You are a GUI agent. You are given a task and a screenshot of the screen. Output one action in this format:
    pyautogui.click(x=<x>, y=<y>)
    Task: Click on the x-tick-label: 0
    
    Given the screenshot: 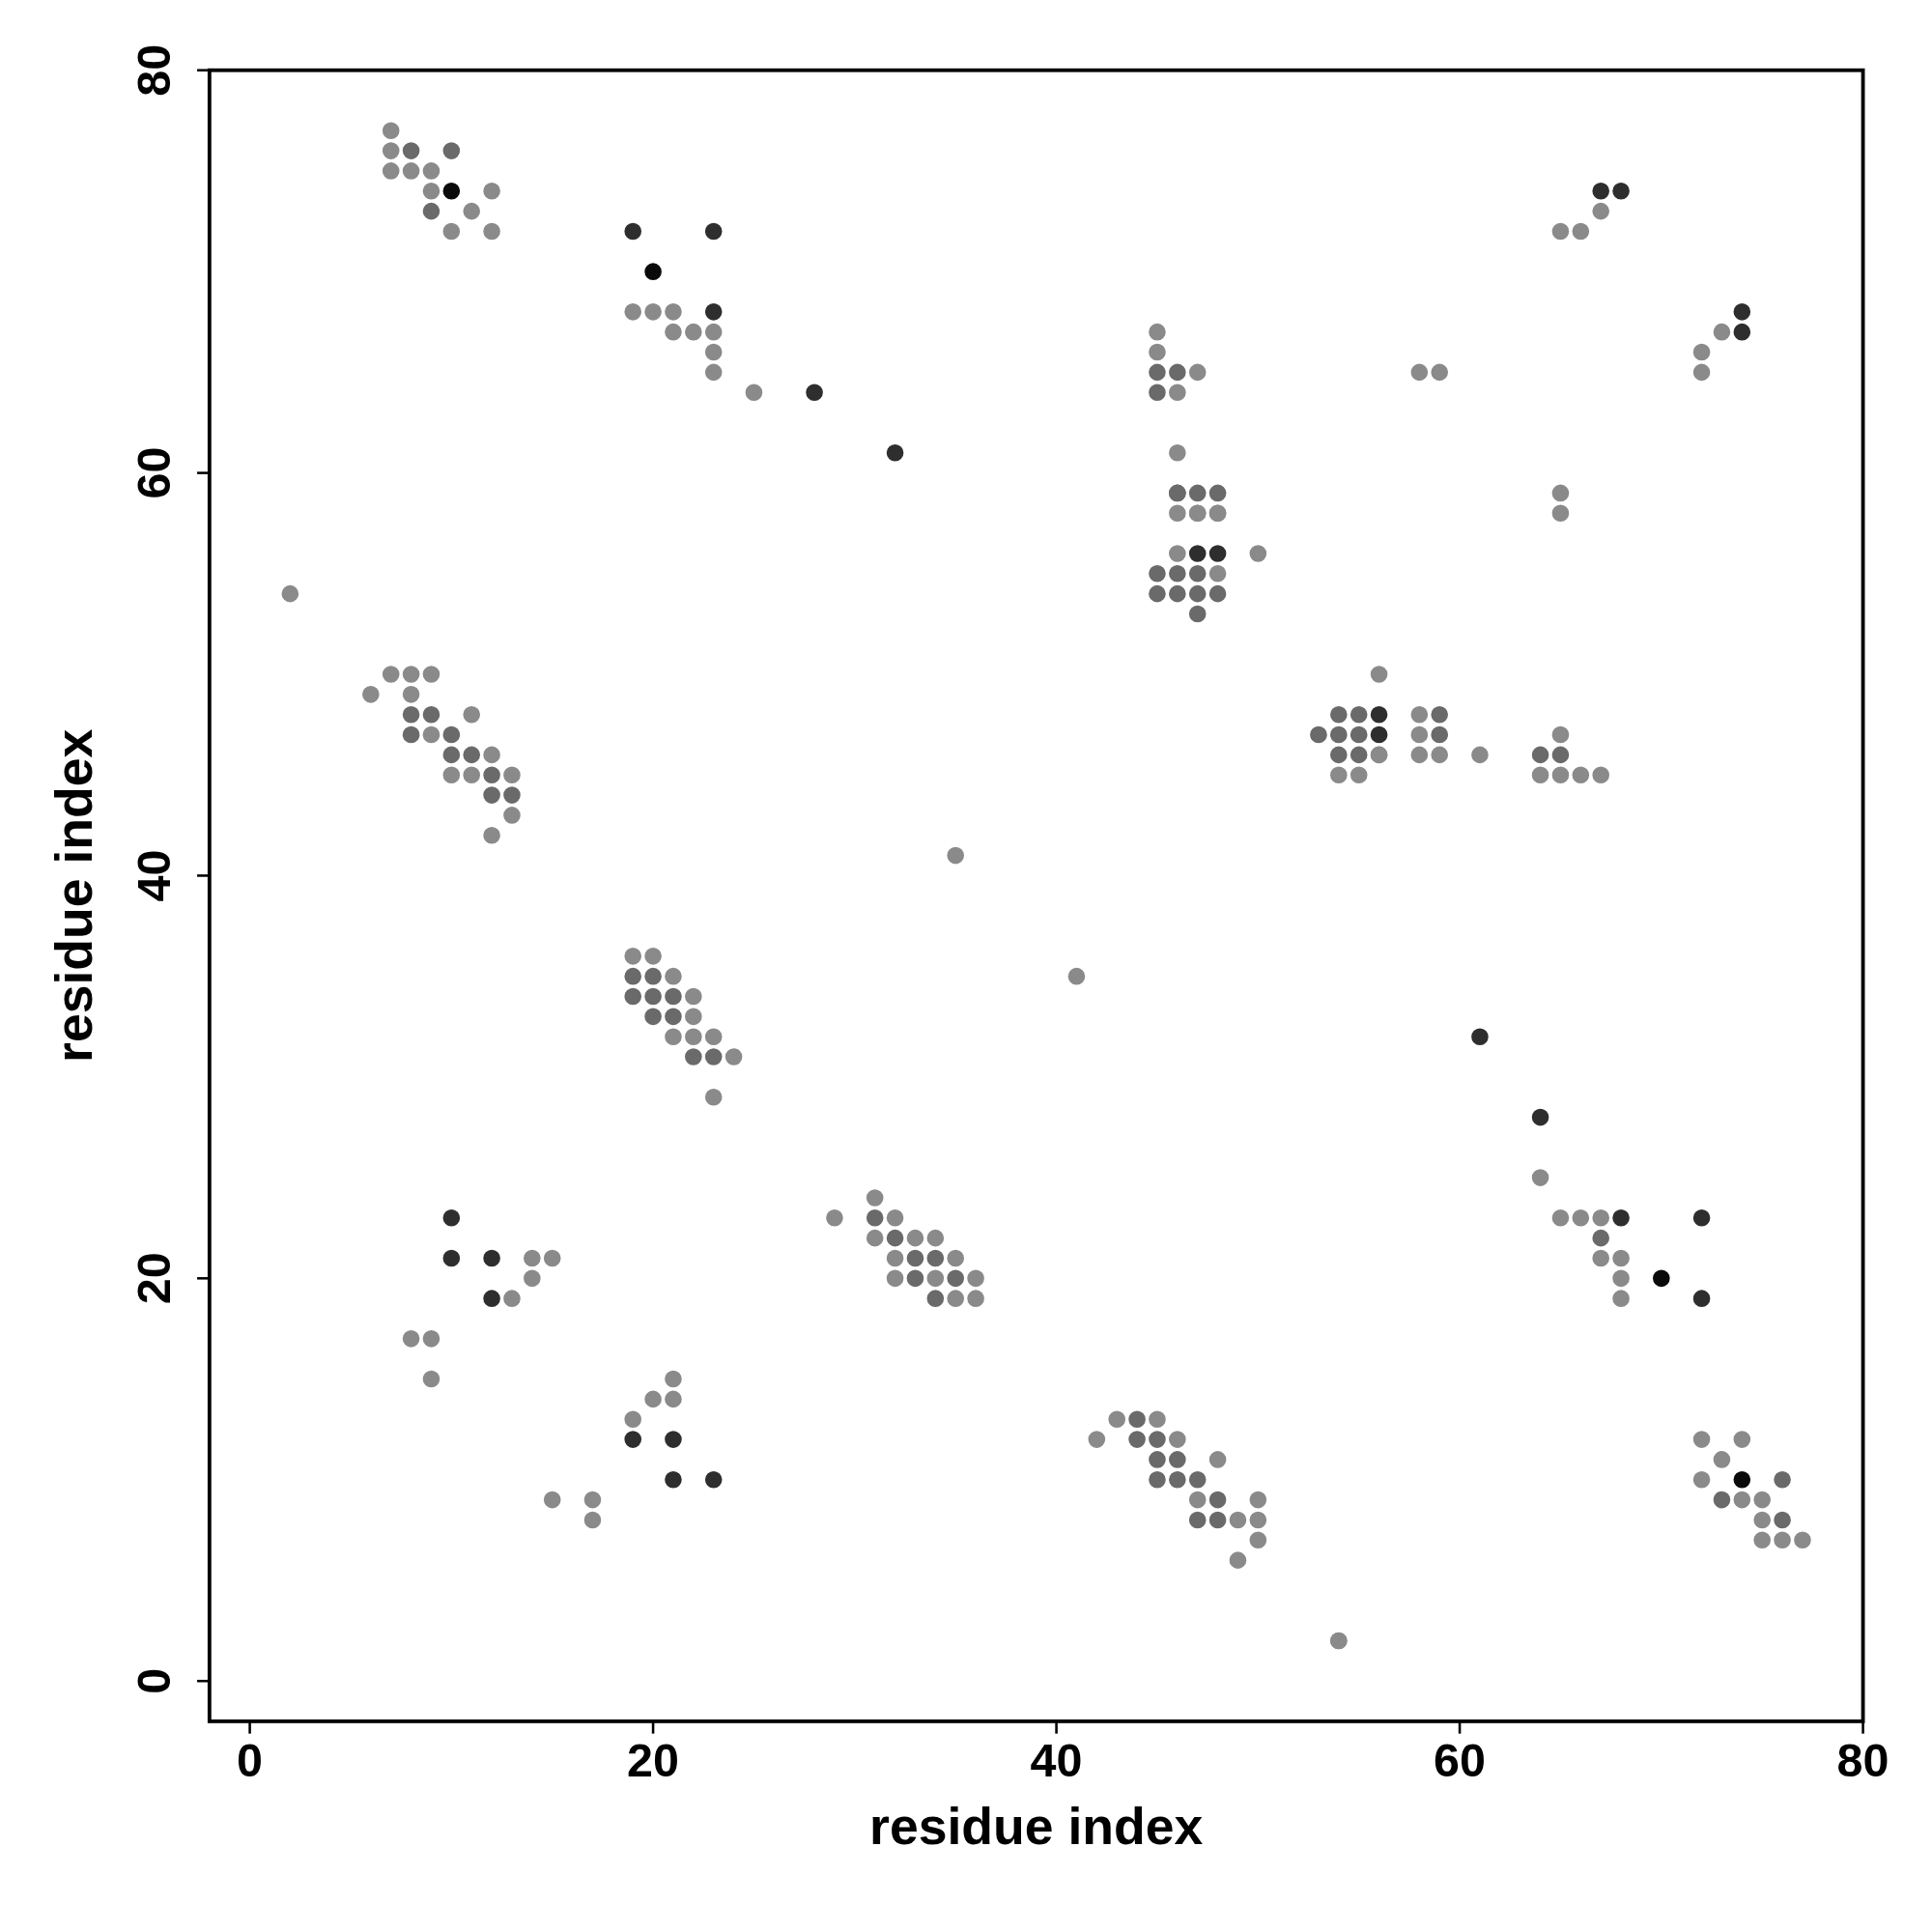 What is the action you would take?
    pyautogui.click(x=250, y=1760)
    